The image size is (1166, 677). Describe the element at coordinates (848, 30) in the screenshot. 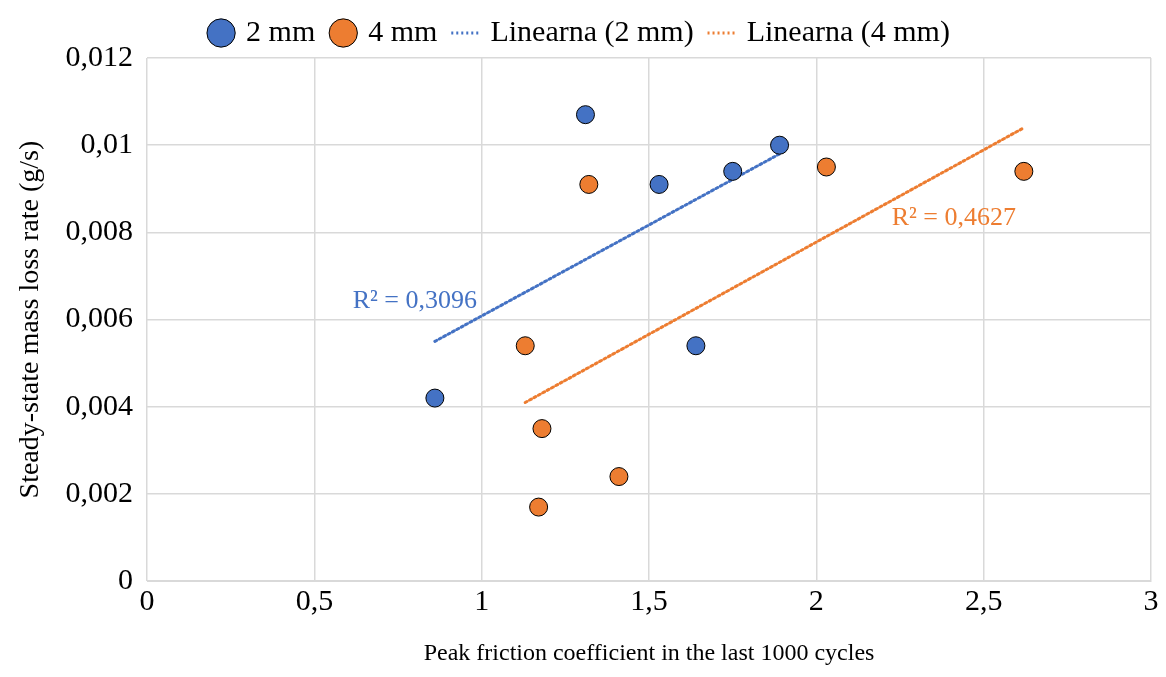

I see `legend-label: Linearna (4 mm)` at that location.